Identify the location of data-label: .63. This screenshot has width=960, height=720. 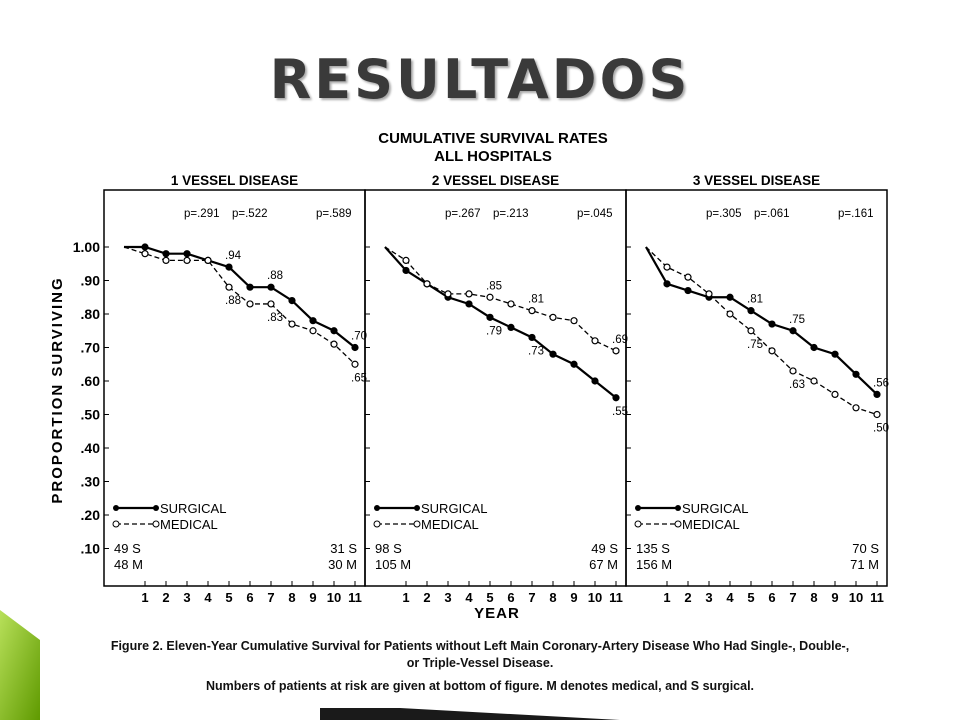
(797, 385).